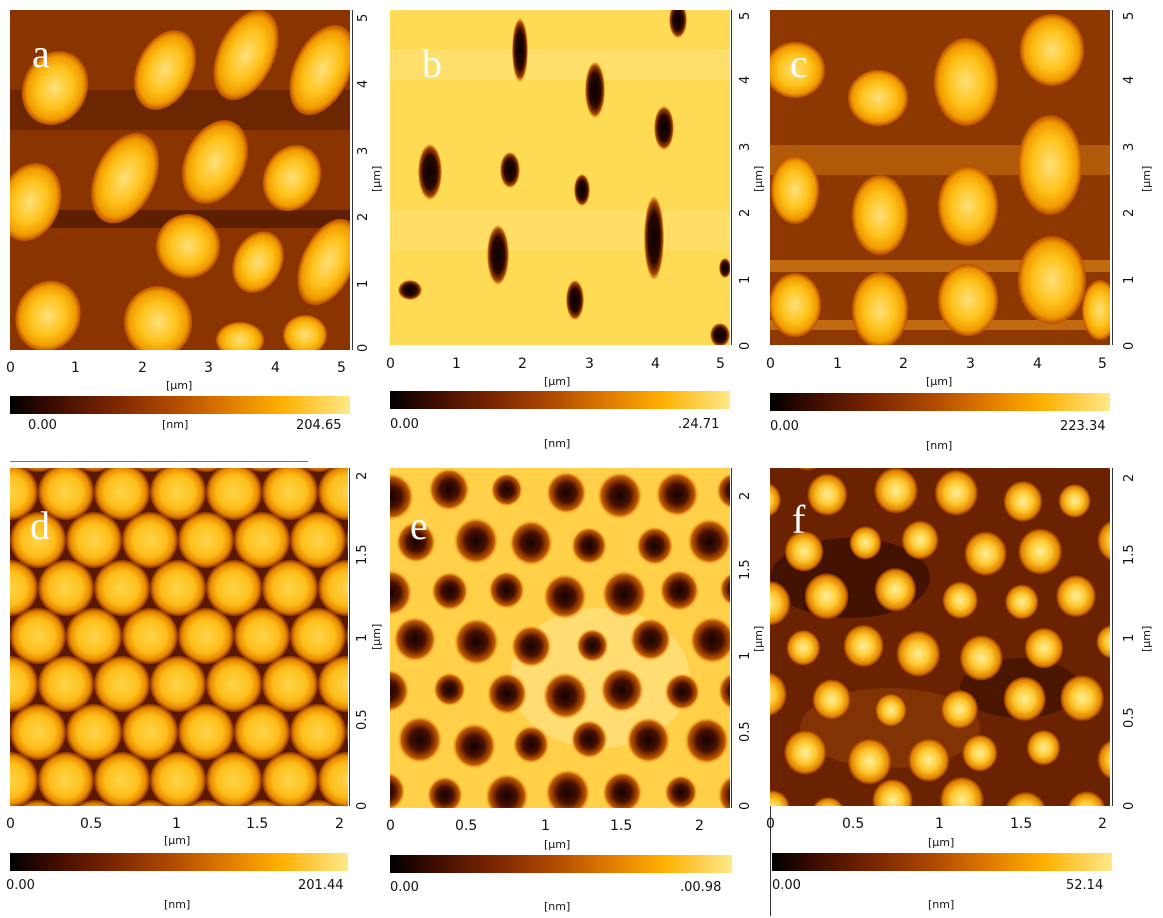 The width and height of the screenshot is (1163, 918). I want to click on x-tick-e-1.5: 1.5, so click(621, 826).